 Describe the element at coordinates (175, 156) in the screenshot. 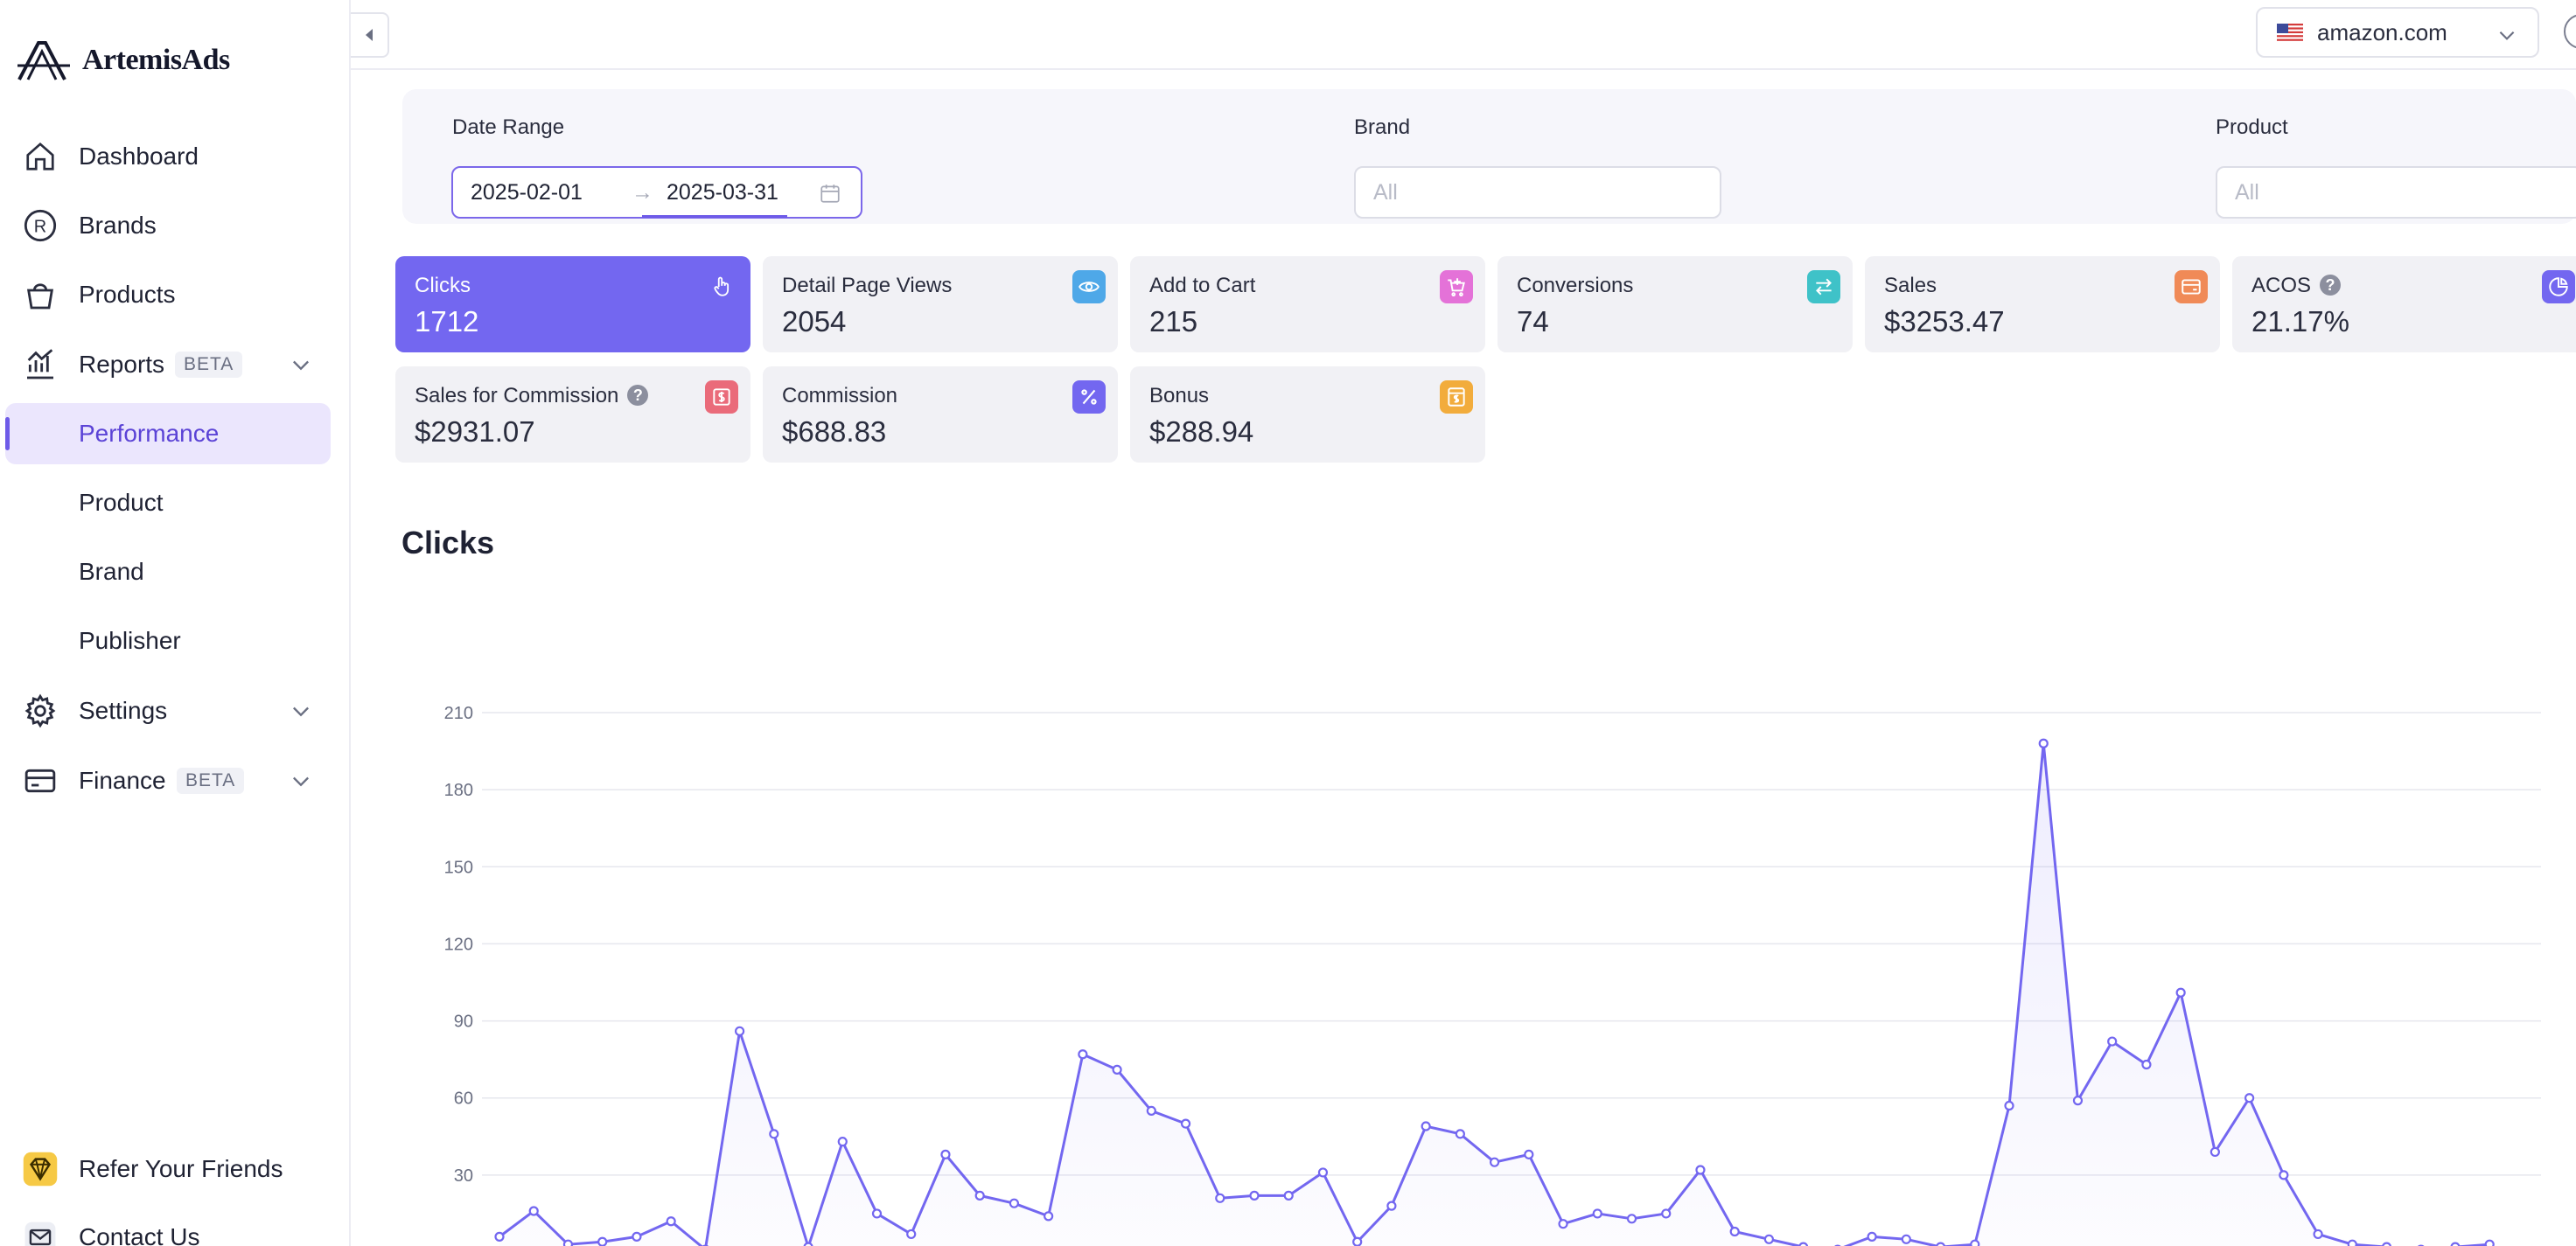

I see `sidebar-item-dashboard: Dashboard` at that location.